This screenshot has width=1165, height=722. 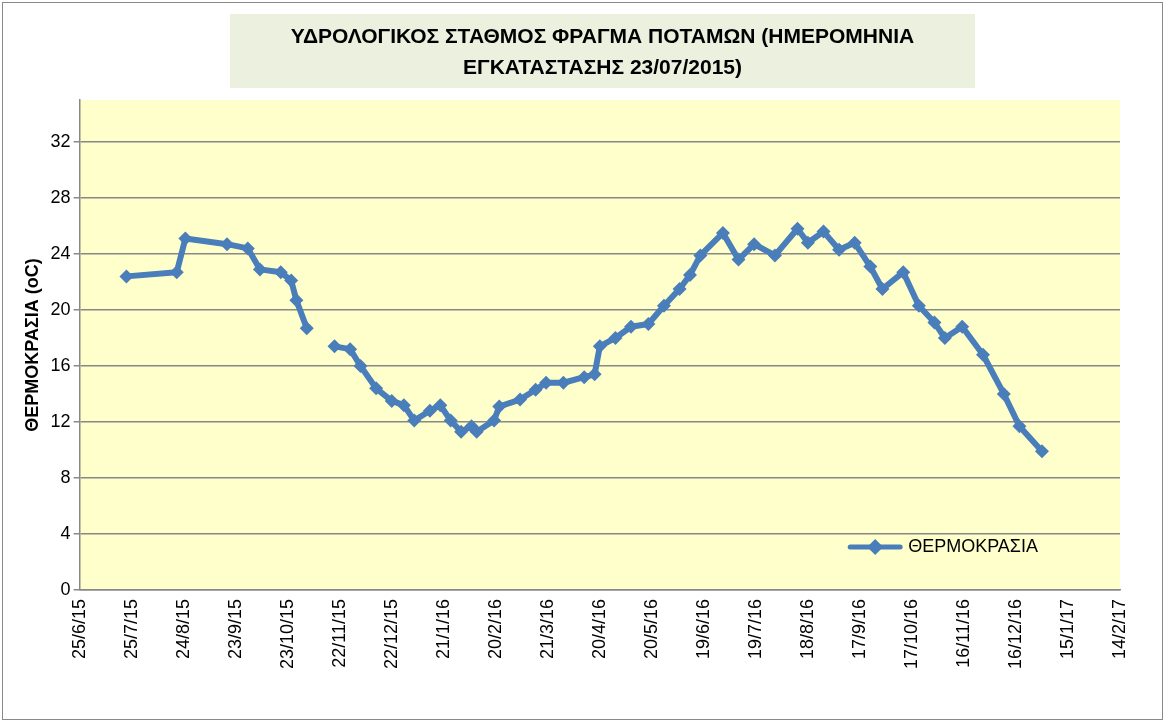 What do you see at coordinates (973, 545) in the screenshot?
I see `legend-label: ΘΕΡΜΟΚΡΑΣΙΑ` at bounding box center [973, 545].